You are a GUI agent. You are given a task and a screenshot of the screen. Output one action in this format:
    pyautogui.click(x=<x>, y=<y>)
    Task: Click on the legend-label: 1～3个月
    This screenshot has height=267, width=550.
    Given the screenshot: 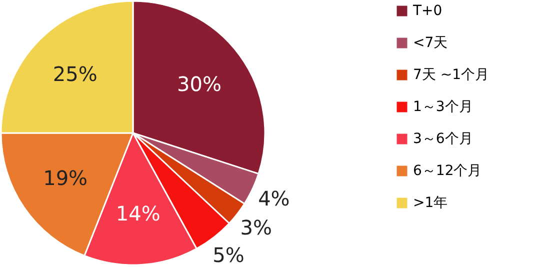 What is the action you would take?
    pyautogui.click(x=443, y=107)
    